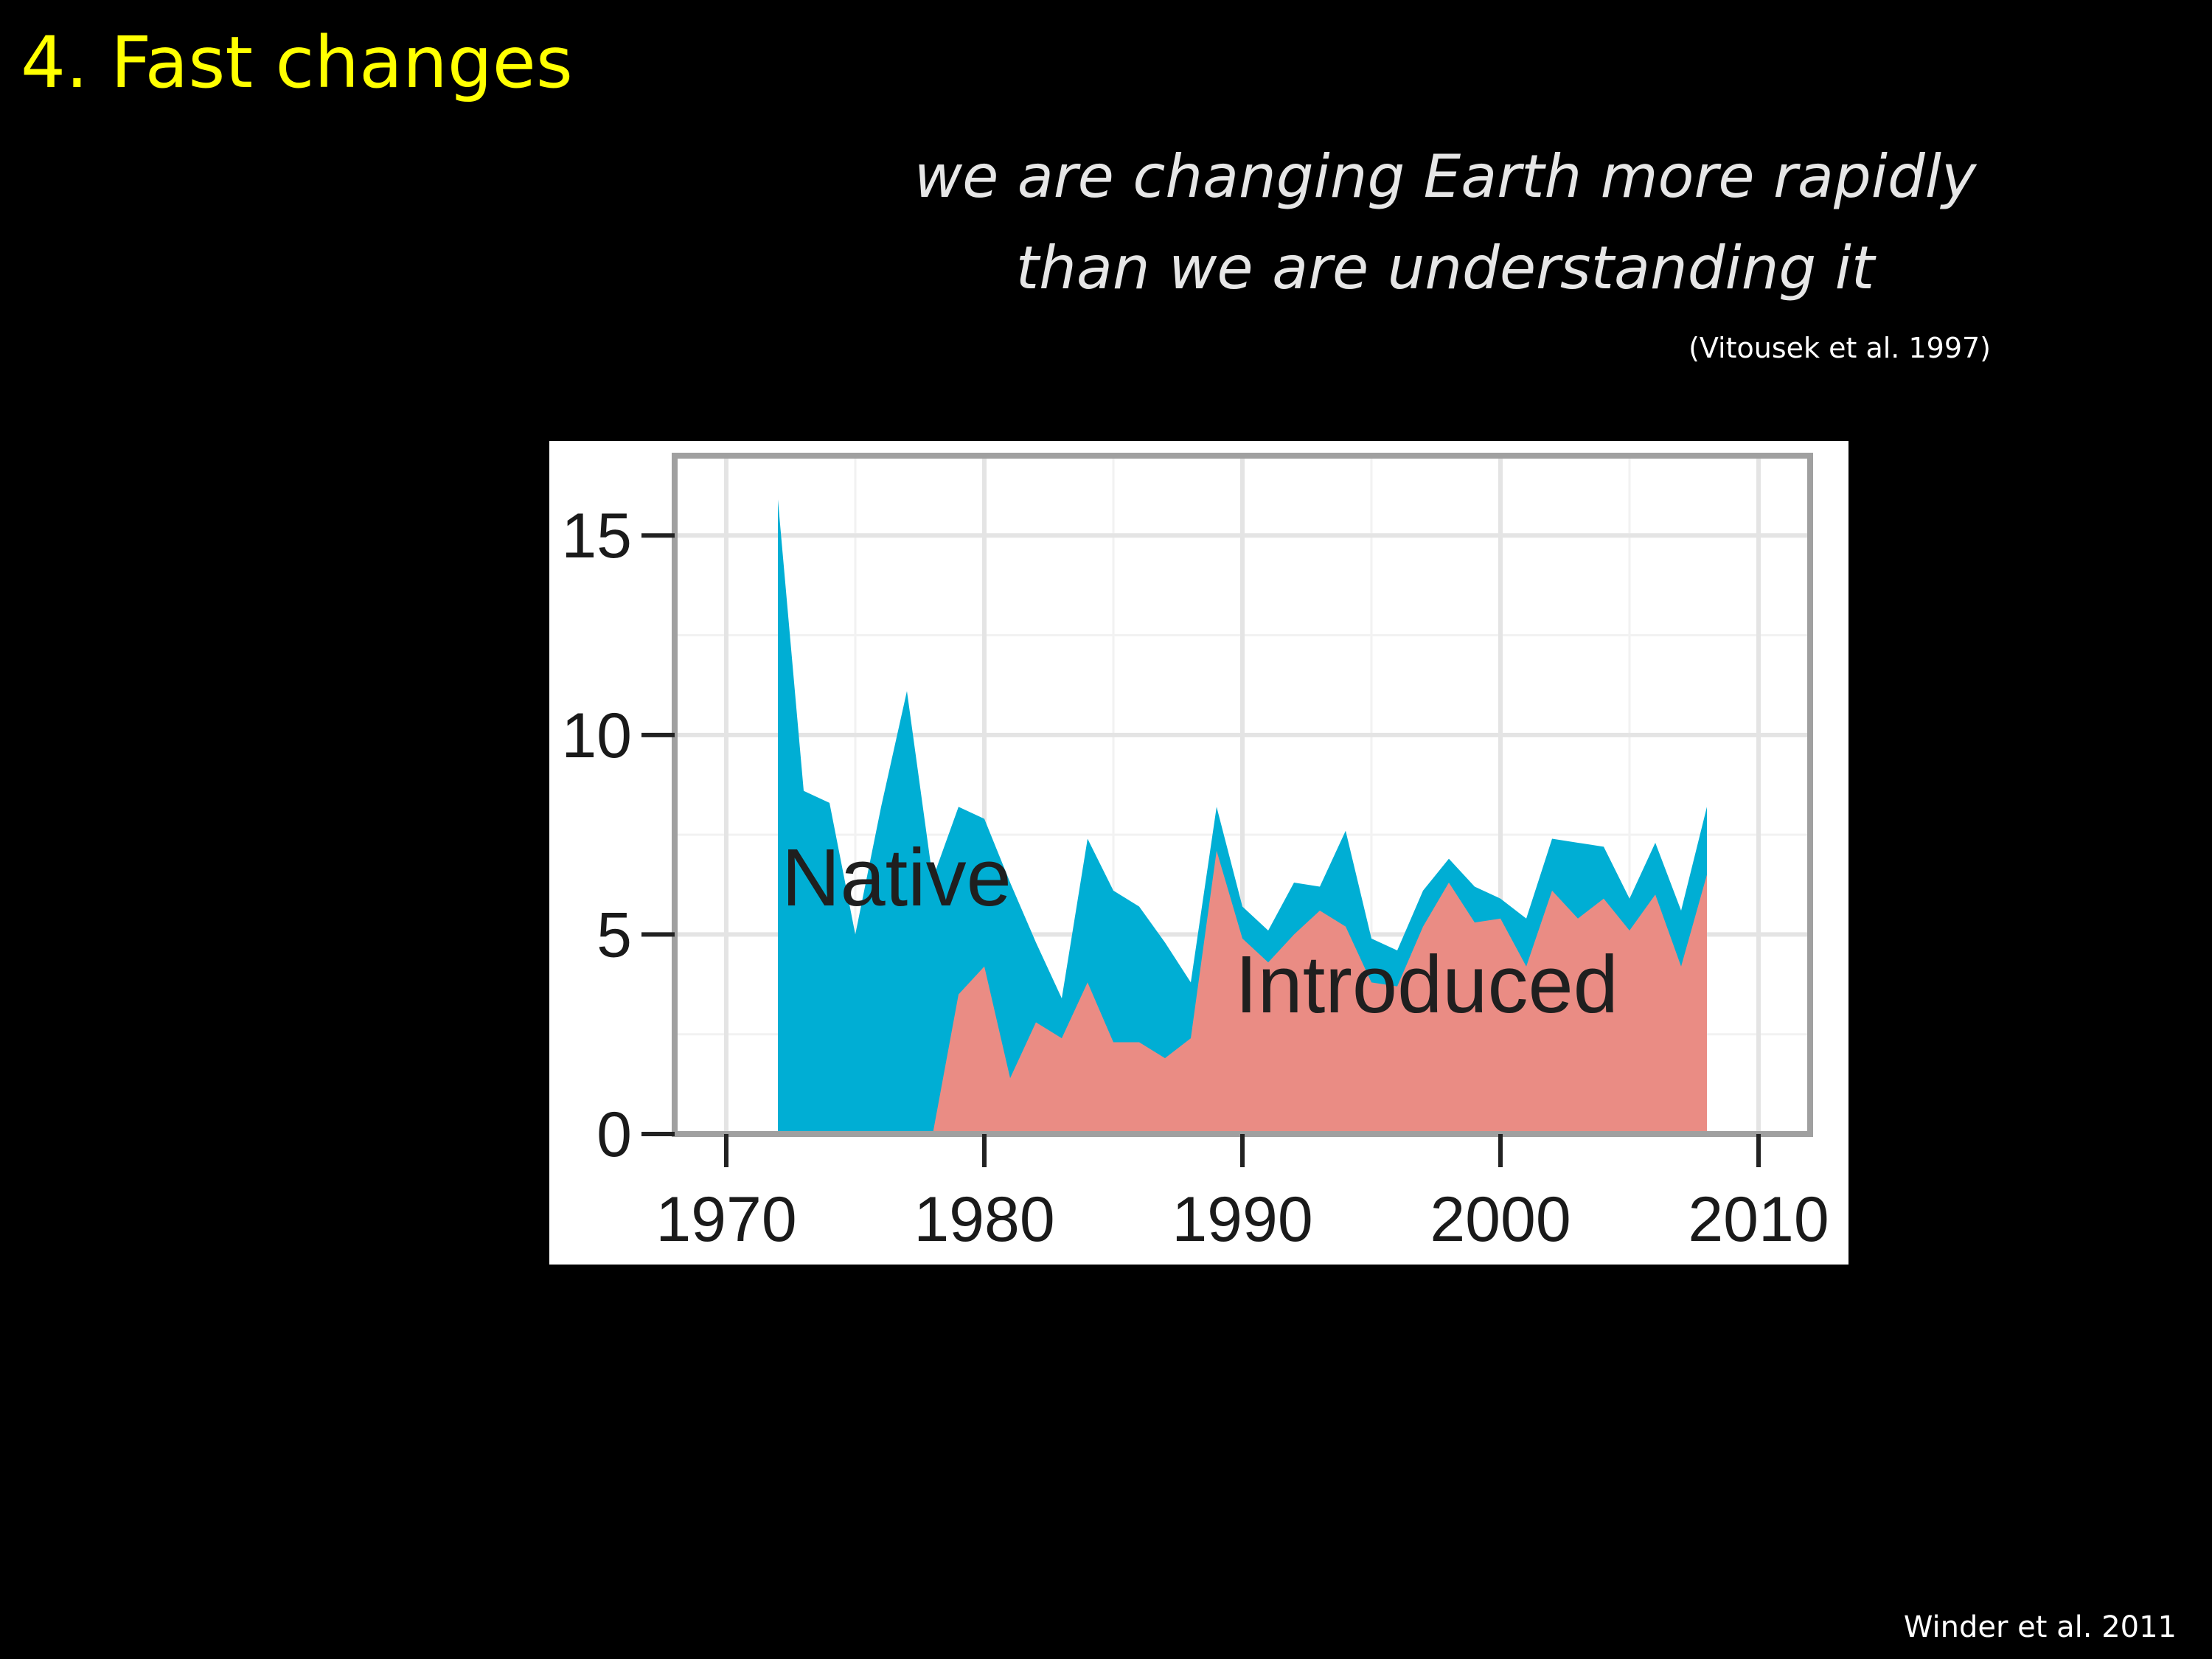 Image resolution: width=2212 pixels, height=1659 pixels. What do you see at coordinates (1445, 268) in the screenshot?
I see `quote-line-2: than we are understanding it` at bounding box center [1445, 268].